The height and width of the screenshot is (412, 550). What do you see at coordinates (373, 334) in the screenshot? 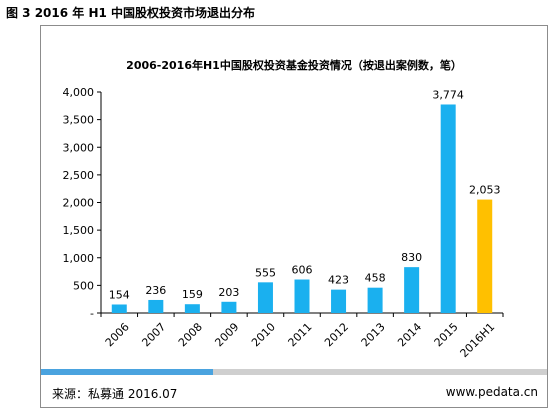
I see `x-tick-label: 2013` at bounding box center [373, 334].